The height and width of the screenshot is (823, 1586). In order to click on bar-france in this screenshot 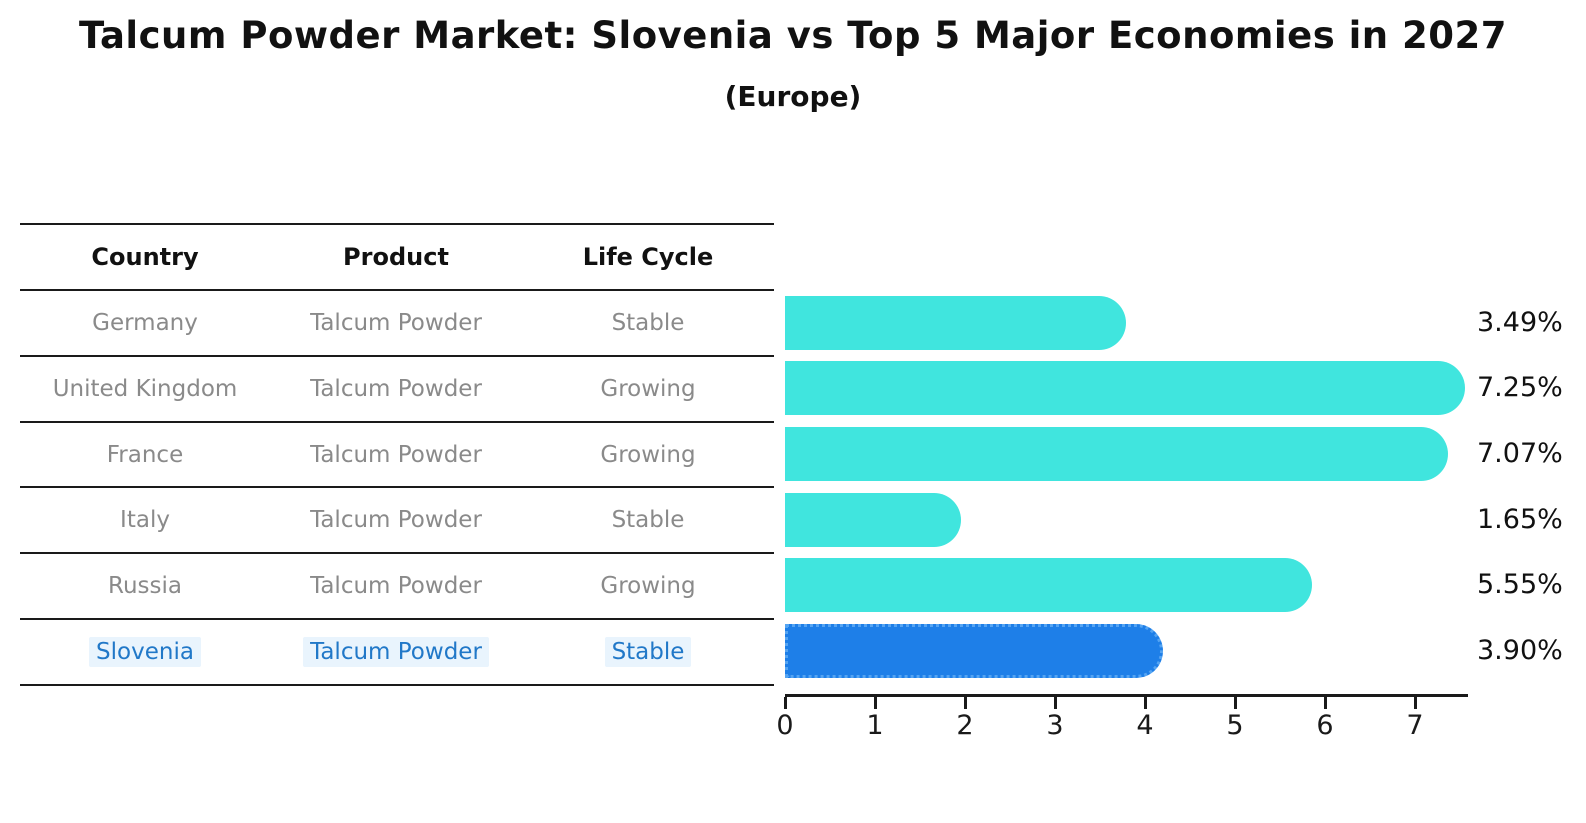, I will do `click(1117, 453)`.